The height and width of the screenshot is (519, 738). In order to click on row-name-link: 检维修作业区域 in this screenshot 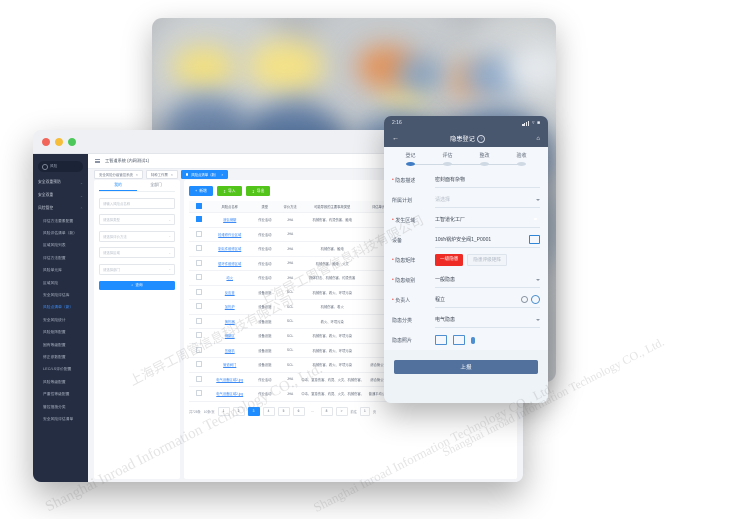, I will do `click(230, 234)`.